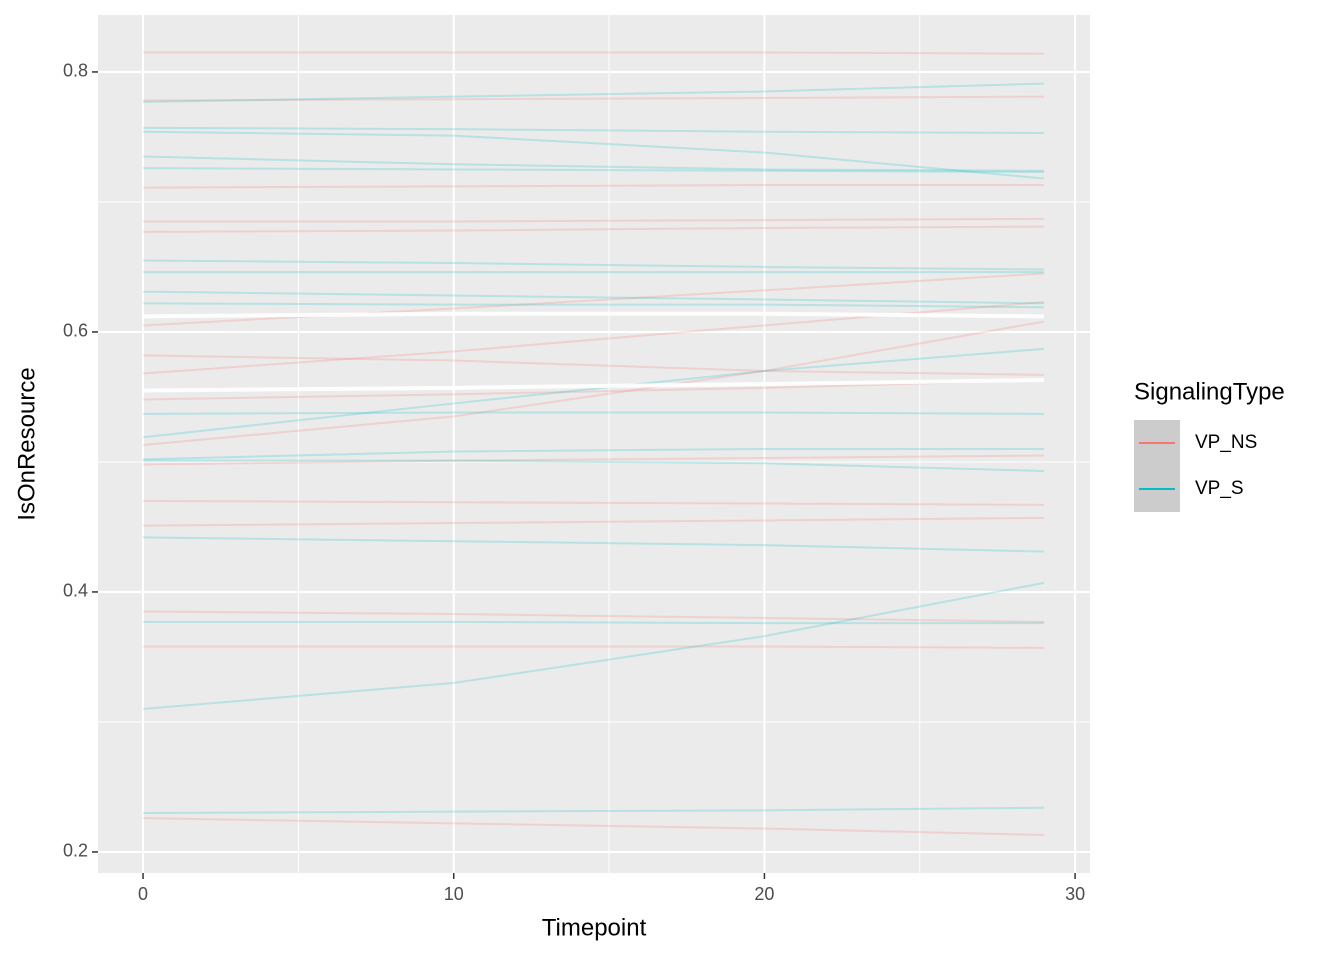 Image resolution: width=1344 pixels, height=960 pixels. What do you see at coordinates (143, 894) in the screenshot?
I see `x-tick-label: 0` at bounding box center [143, 894].